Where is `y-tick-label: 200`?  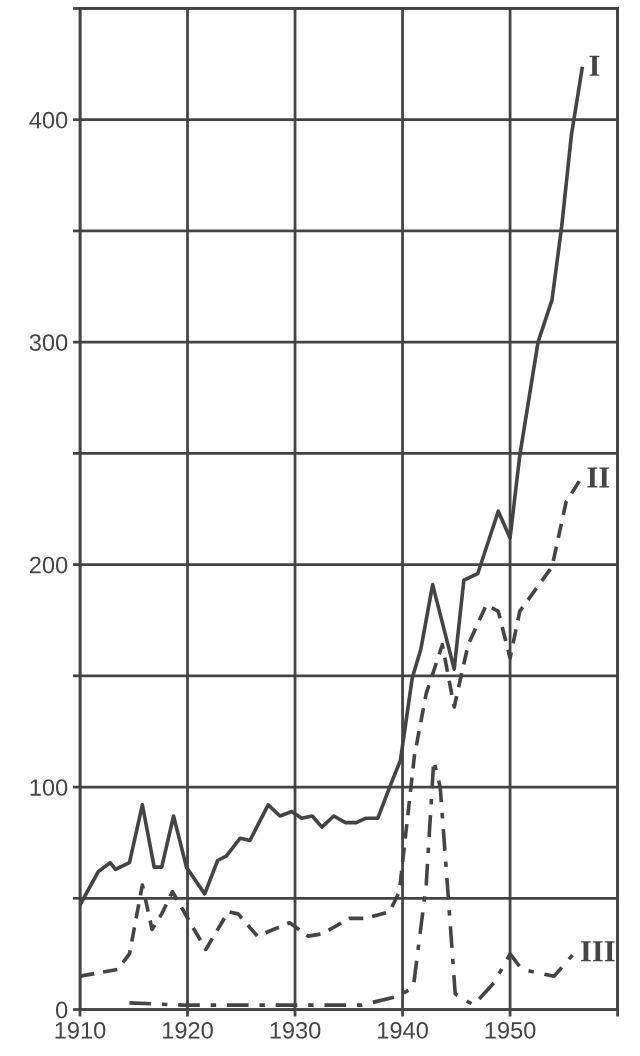
y-tick-label: 200 is located at coordinates (48, 565).